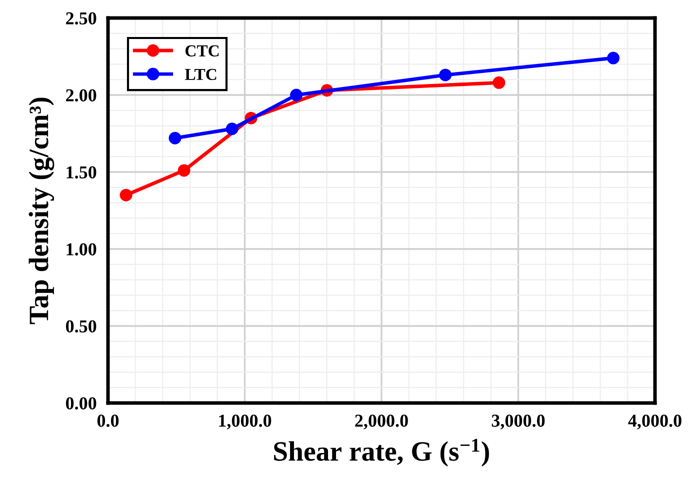 This screenshot has width=689, height=482. I want to click on x-tick-label: 3,000.0, so click(518, 422).